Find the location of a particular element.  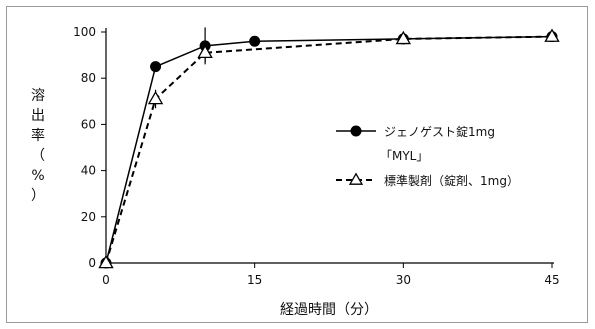

y-tick-label: 60 is located at coordinates (88, 124).